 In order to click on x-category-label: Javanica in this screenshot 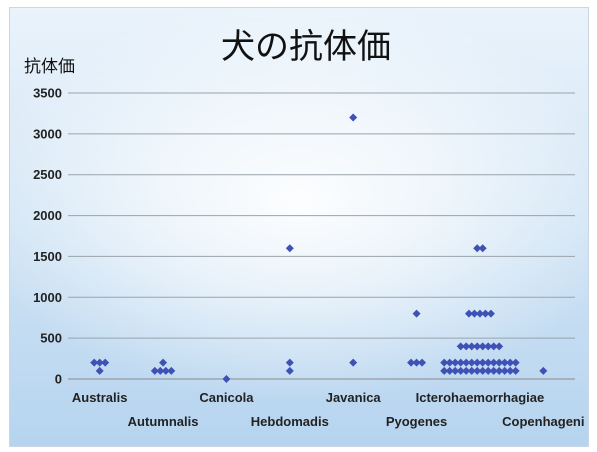, I will do `click(354, 397)`.